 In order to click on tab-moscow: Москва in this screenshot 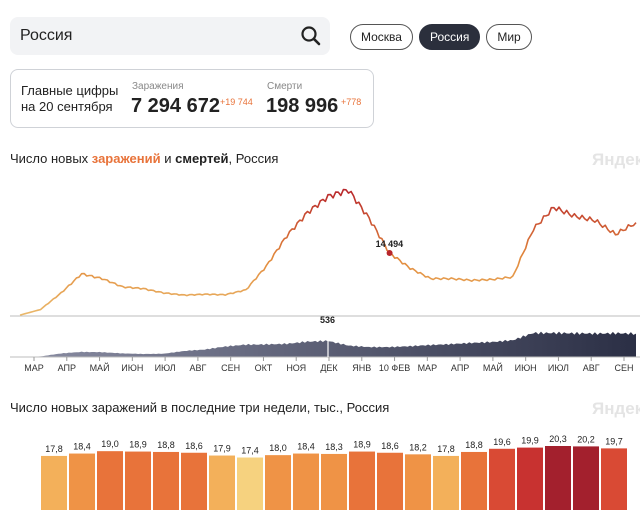, I will do `click(381, 37)`.